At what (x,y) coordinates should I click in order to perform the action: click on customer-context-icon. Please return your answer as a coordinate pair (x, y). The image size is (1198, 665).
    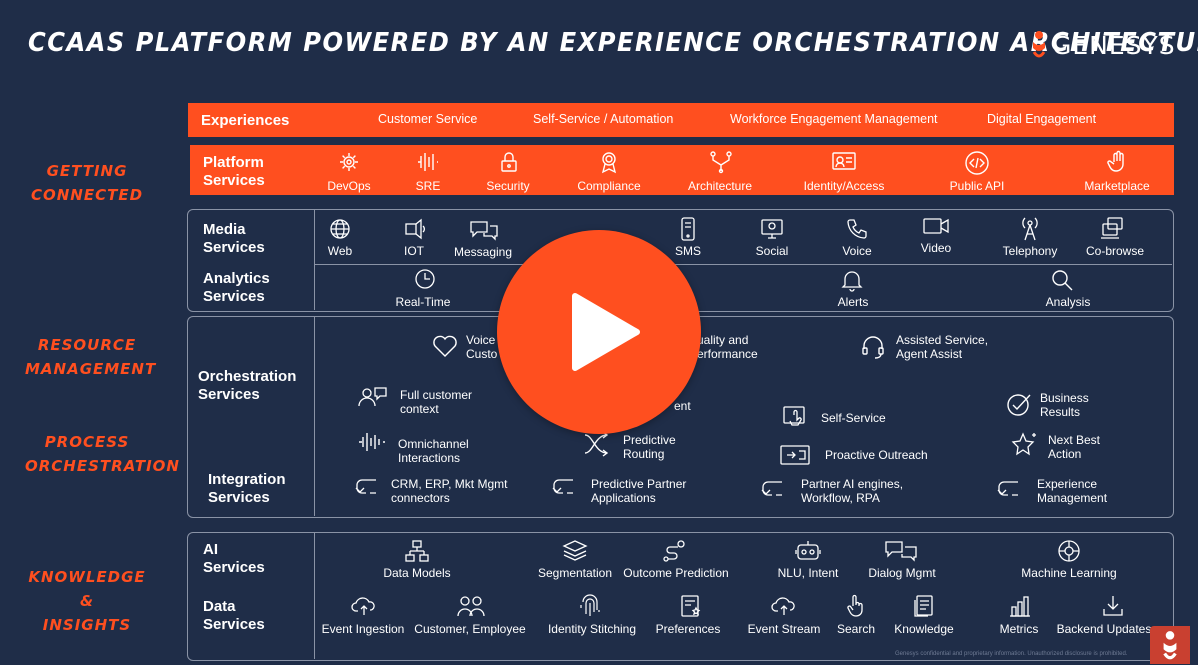
    Looking at the image, I should click on (372, 397).